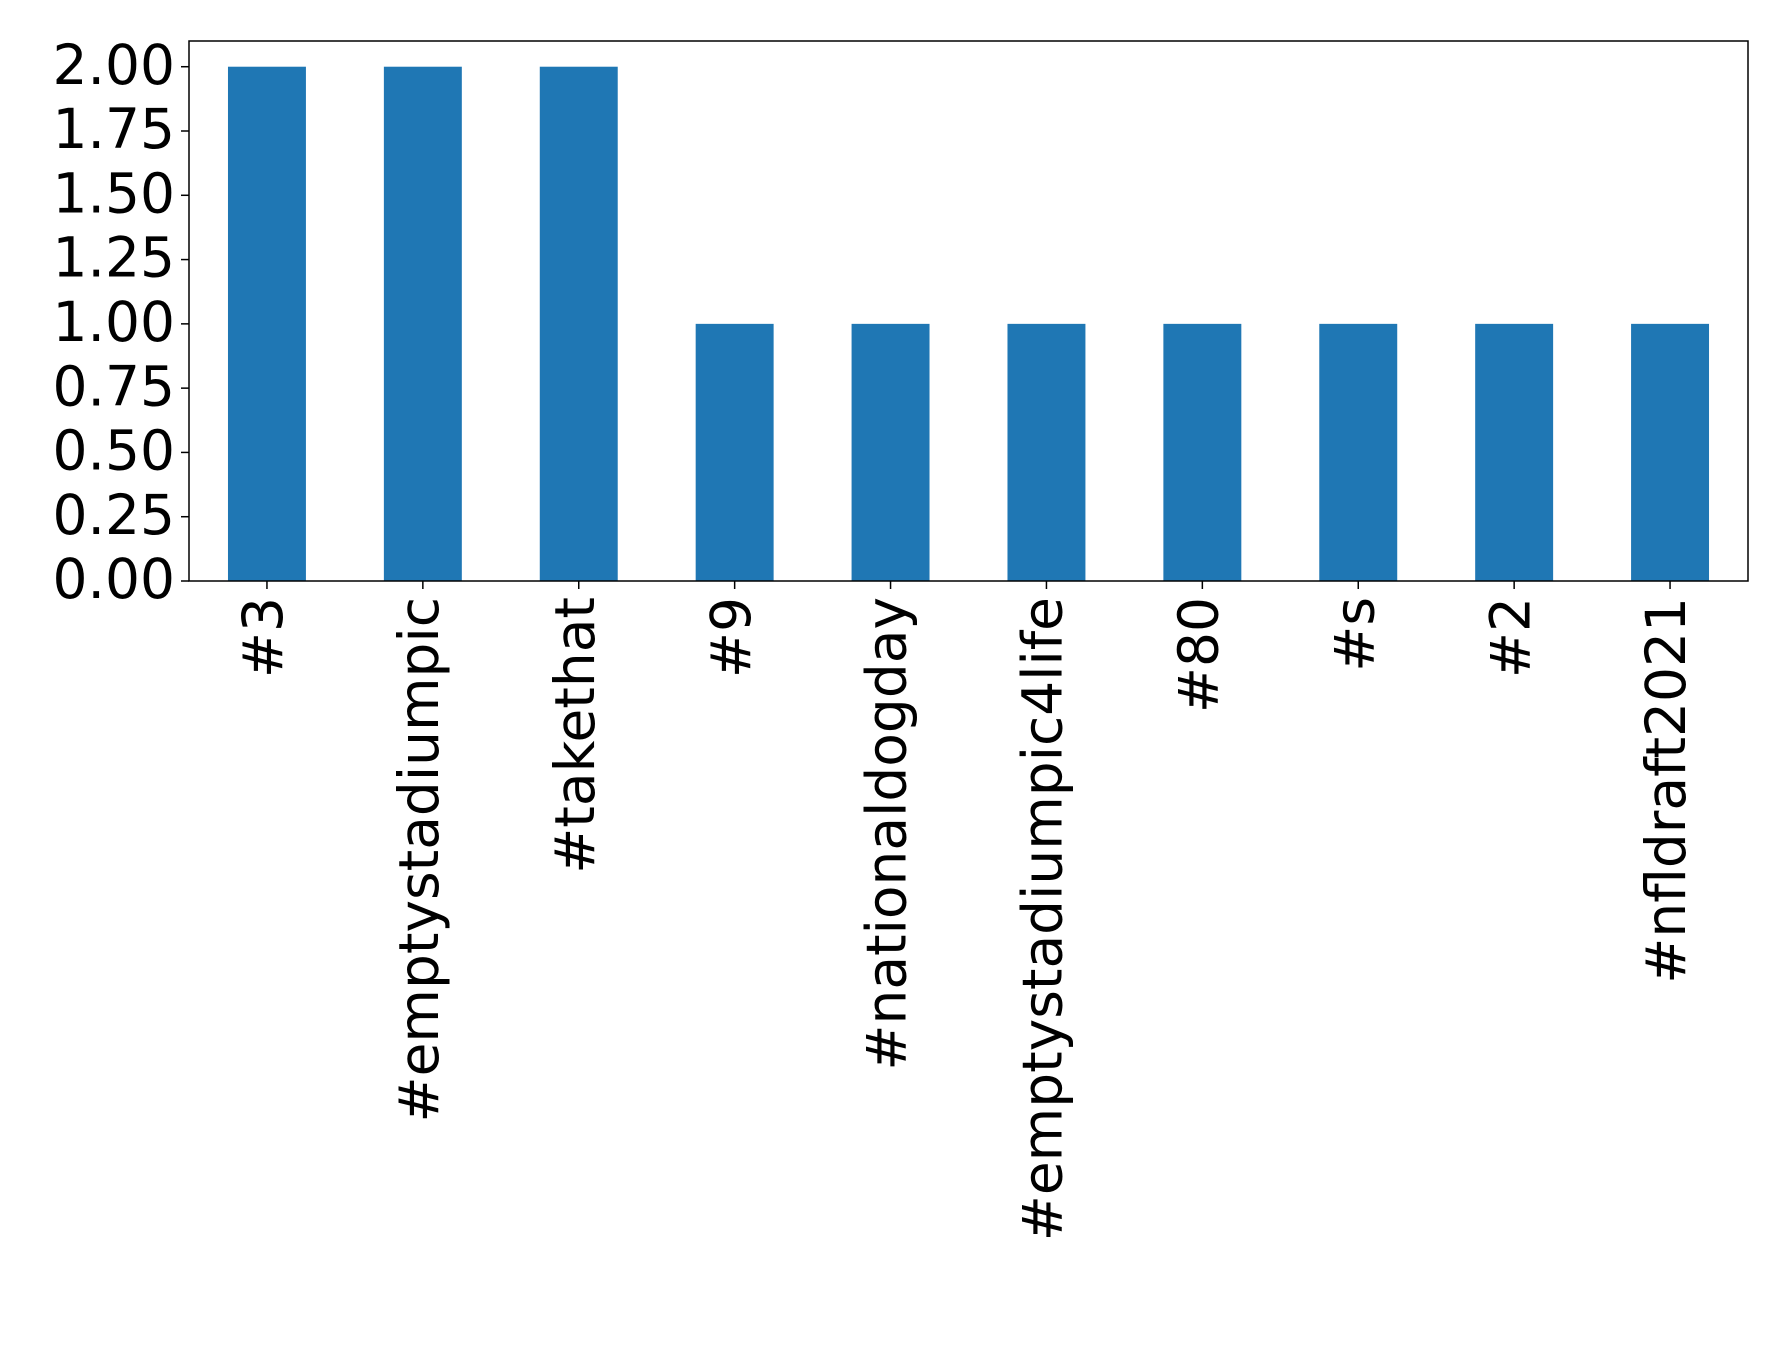  I want to click on x-tick-label: #3, so click(263, 637).